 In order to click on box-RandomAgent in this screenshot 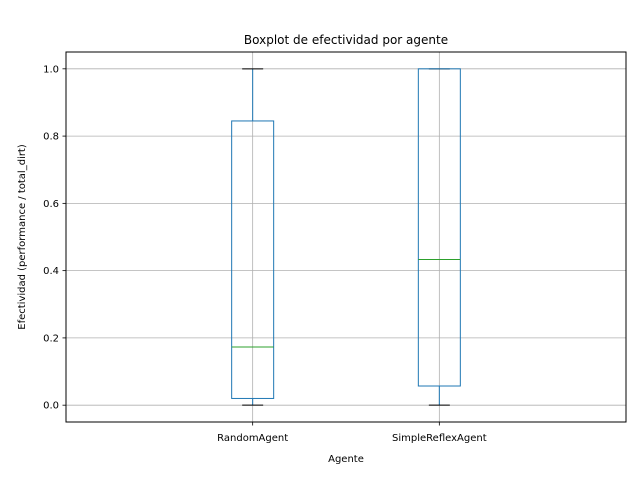, I will do `click(253, 237)`.